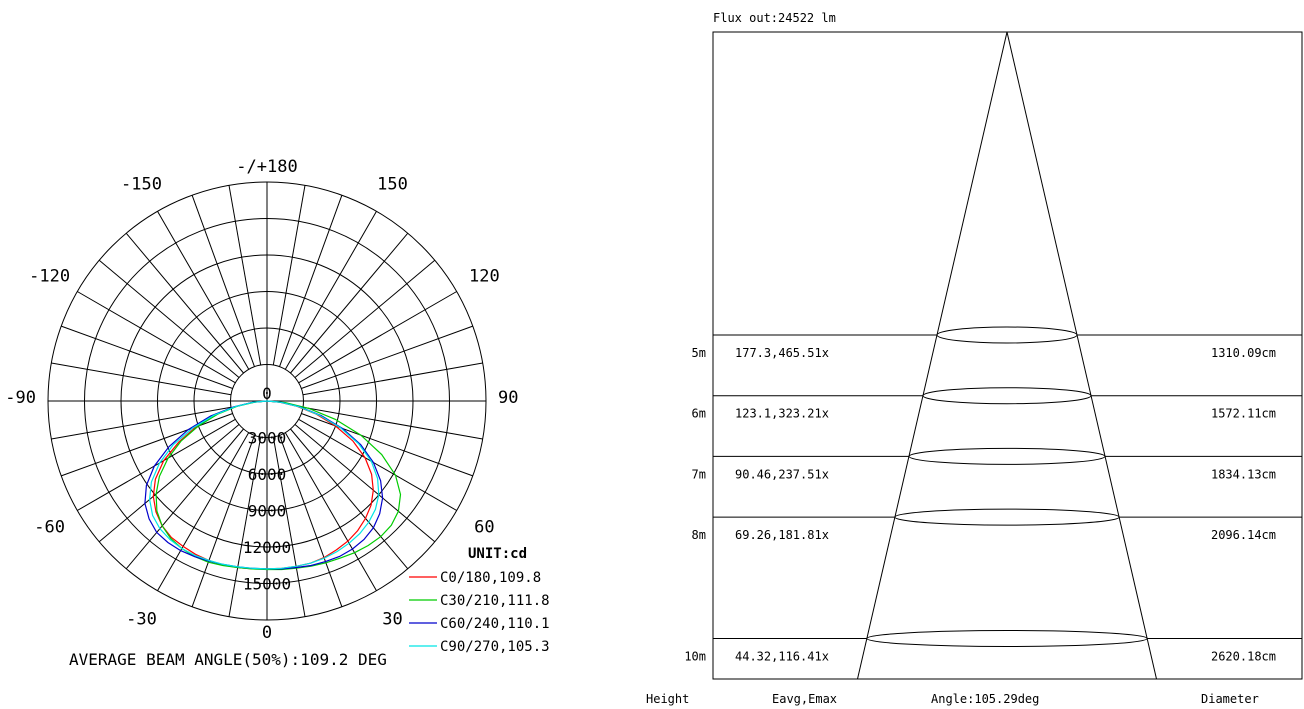 This screenshot has height=709, width=1304. What do you see at coordinates (228, 659) in the screenshot?
I see `beam-angle-label: AVERAGE BEAM ANGLE(50%):109.2 DEG` at bounding box center [228, 659].